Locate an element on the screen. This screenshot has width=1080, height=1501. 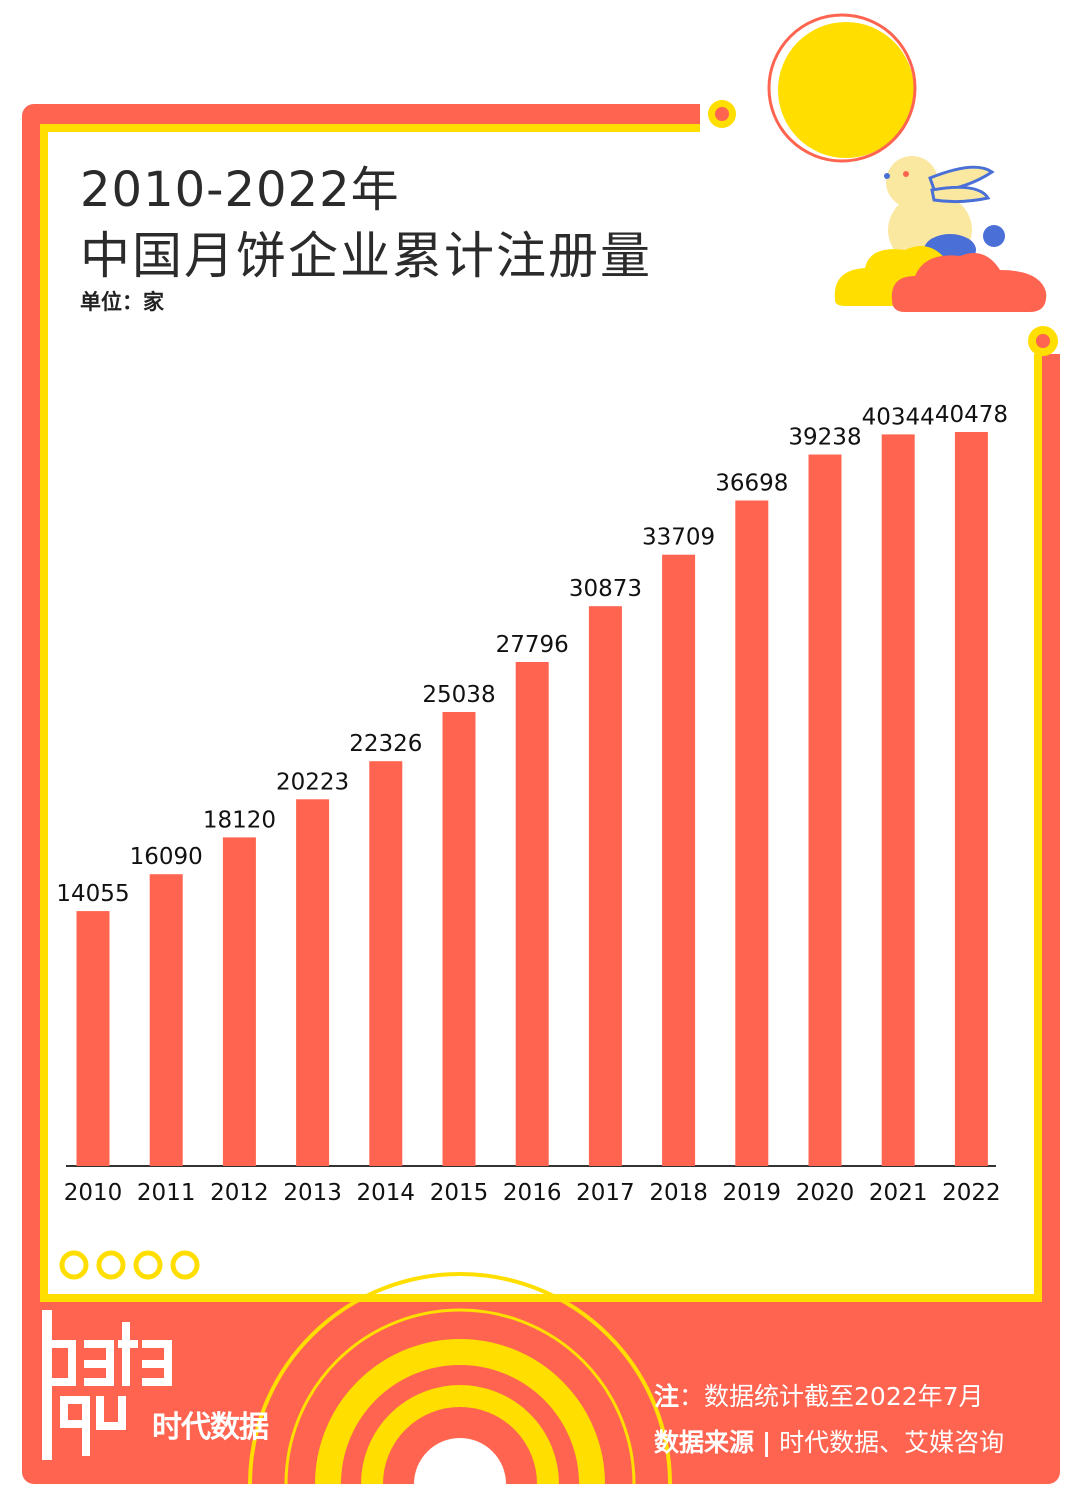
unit-label: 单位：家 is located at coordinates (122, 302).